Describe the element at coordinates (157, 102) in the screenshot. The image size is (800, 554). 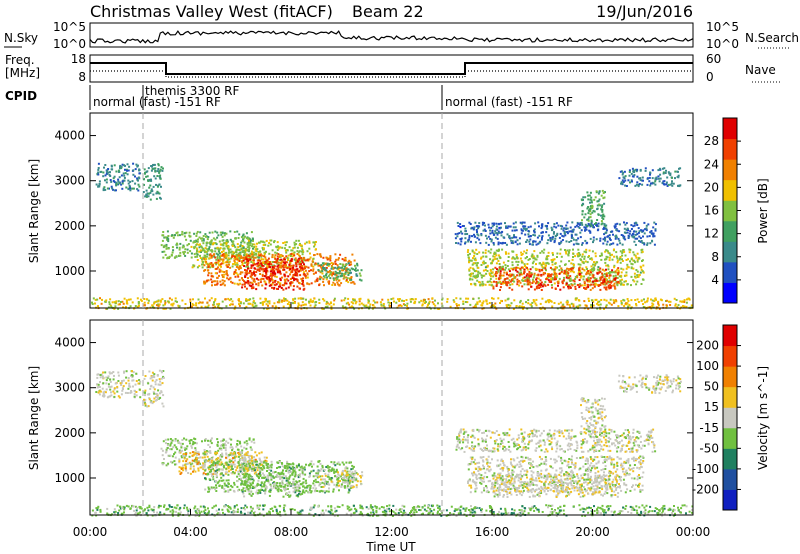
I see `cpid-segment-1: normal (fast) -151 RF` at that location.